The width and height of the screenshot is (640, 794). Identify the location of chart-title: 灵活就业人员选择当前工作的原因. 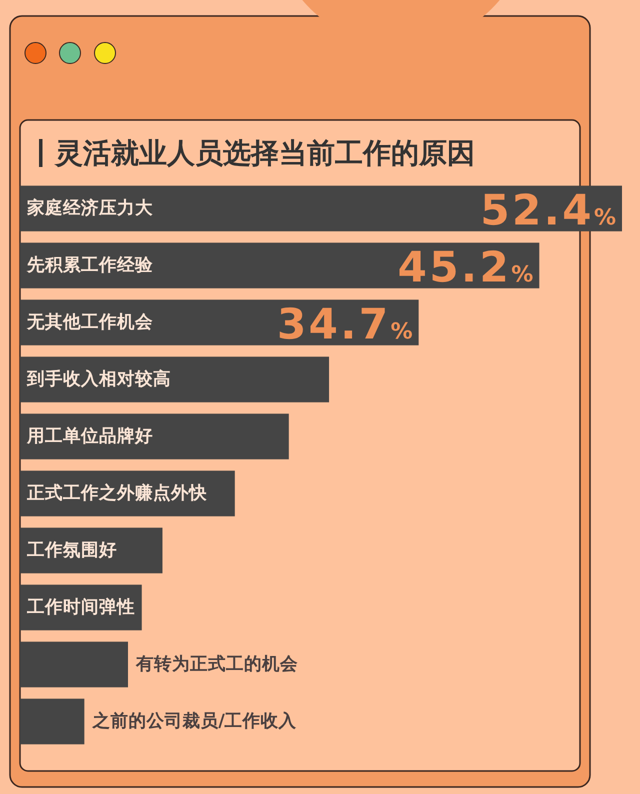
(264, 153).